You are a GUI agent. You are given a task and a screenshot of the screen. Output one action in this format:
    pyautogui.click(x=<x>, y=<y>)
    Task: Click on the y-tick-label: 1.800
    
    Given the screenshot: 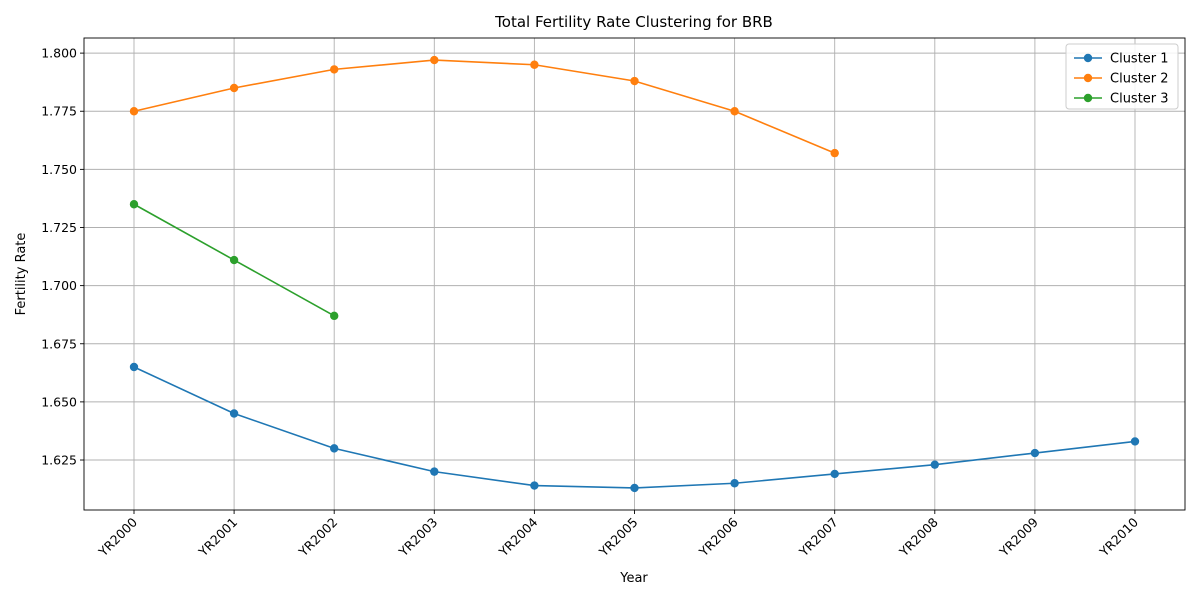 What is the action you would take?
    pyautogui.click(x=59, y=53)
    